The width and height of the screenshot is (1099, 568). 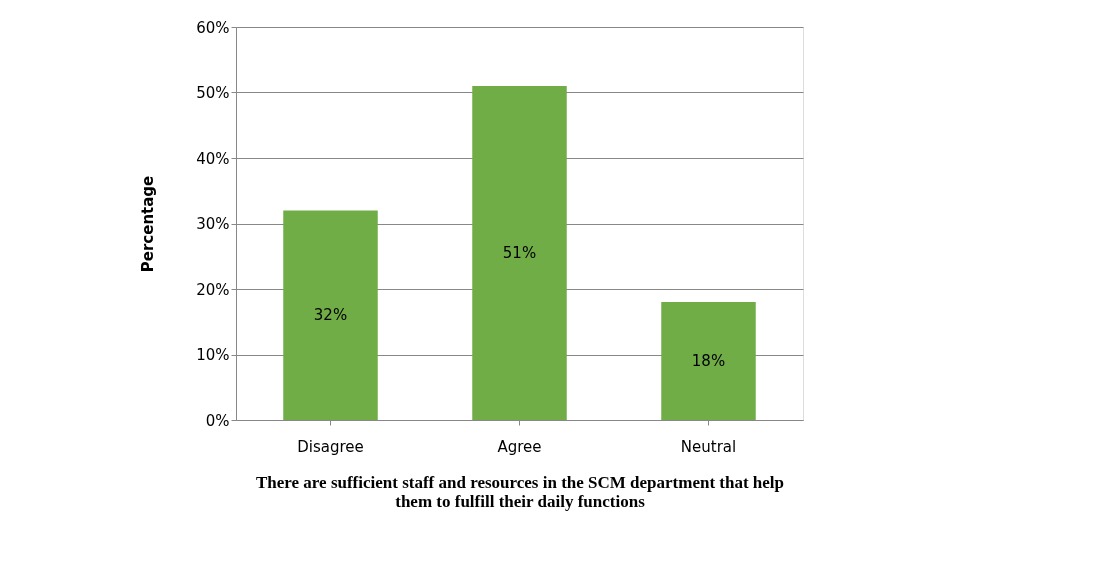 What do you see at coordinates (520, 491) in the screenshot?
I see `x-axis-title: There are sufficient staff and resources in the SCM department that help them to fulfill their daily functions` at bounding box center [520, 491].